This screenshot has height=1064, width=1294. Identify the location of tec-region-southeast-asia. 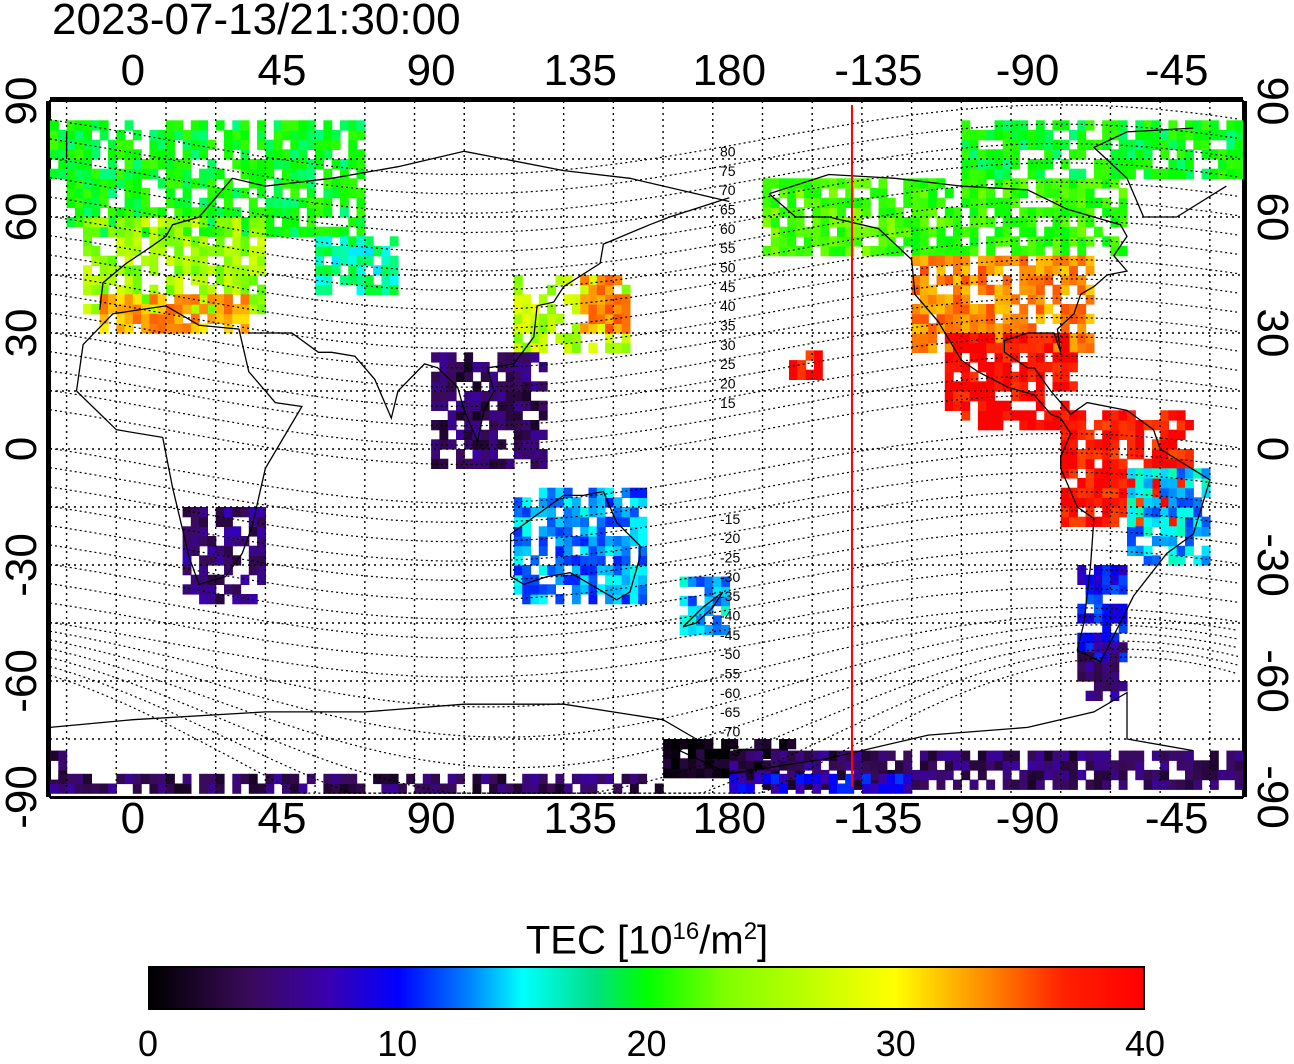
(489, 410).